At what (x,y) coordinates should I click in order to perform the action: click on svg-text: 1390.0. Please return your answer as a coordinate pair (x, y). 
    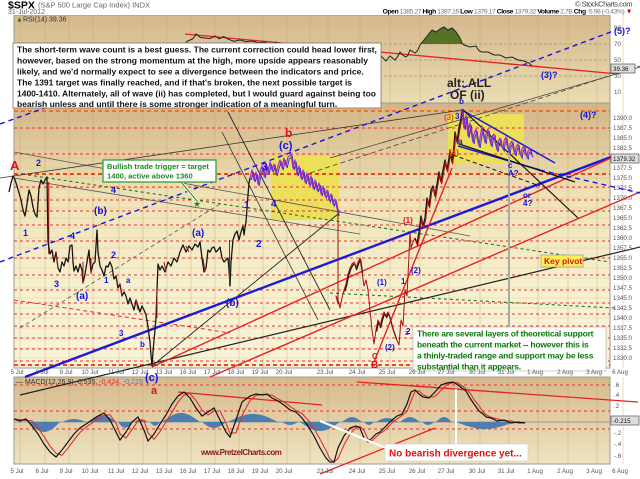
    Looking at the image, I should click on (622, 118).